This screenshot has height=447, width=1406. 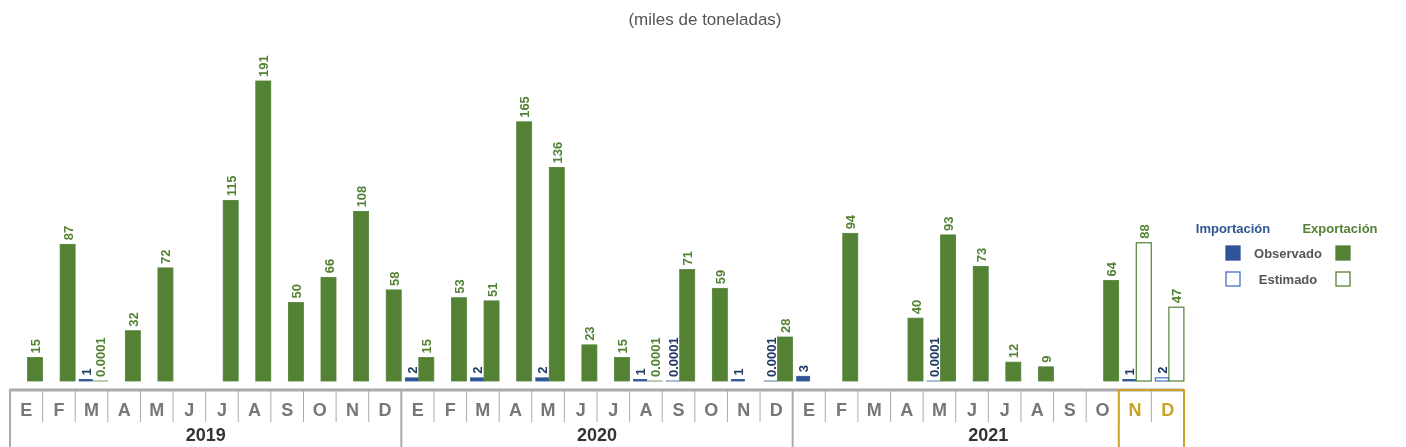 What do you see at coordinates (205, 435) in the screenshot?
I see `text: 2019` at bounding box center [205, 435].